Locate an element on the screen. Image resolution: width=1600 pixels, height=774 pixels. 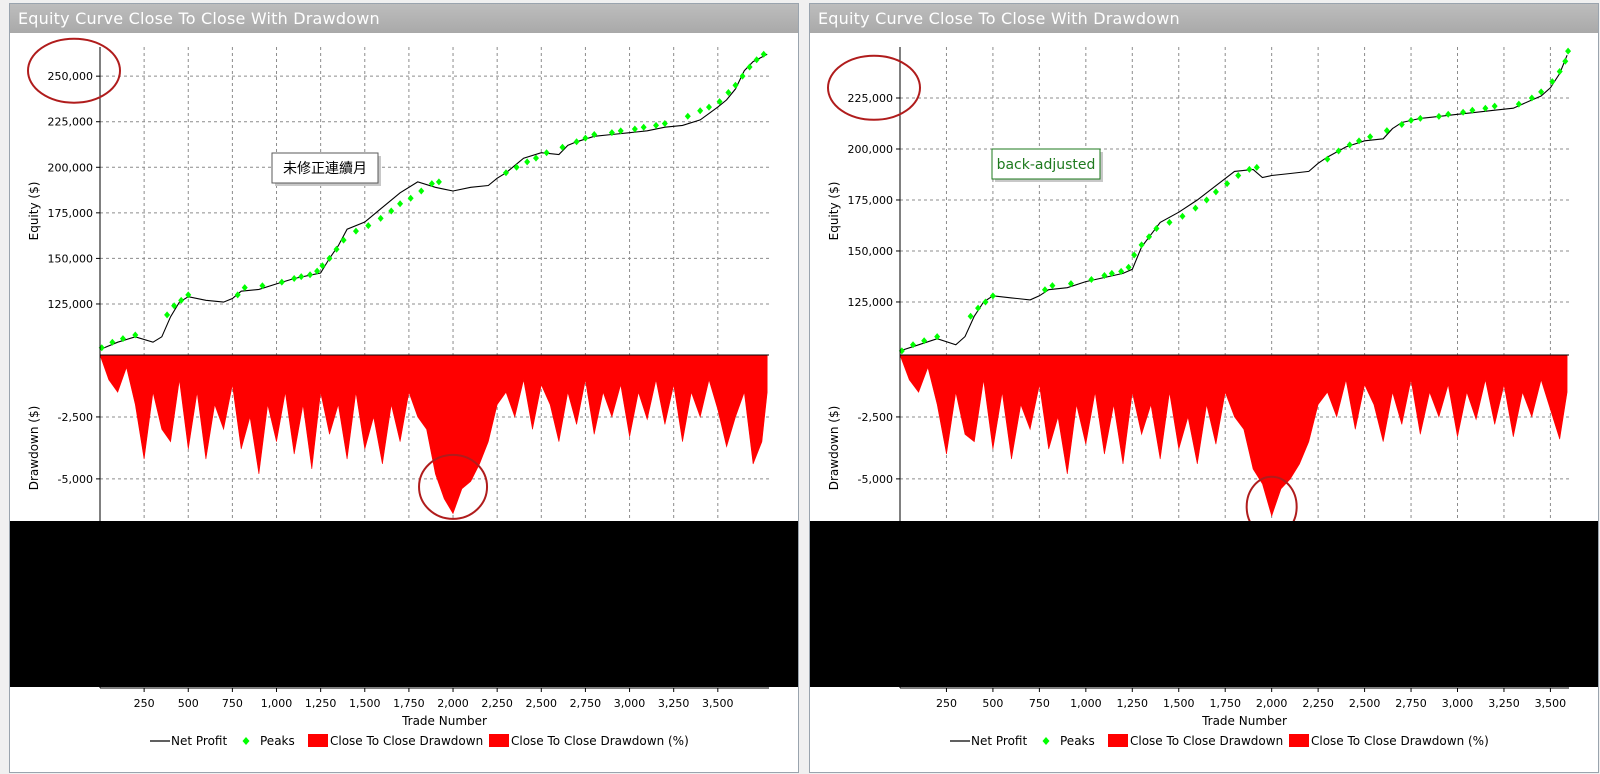
highlight-circle-drawdown is located at coordinates (453, 486).